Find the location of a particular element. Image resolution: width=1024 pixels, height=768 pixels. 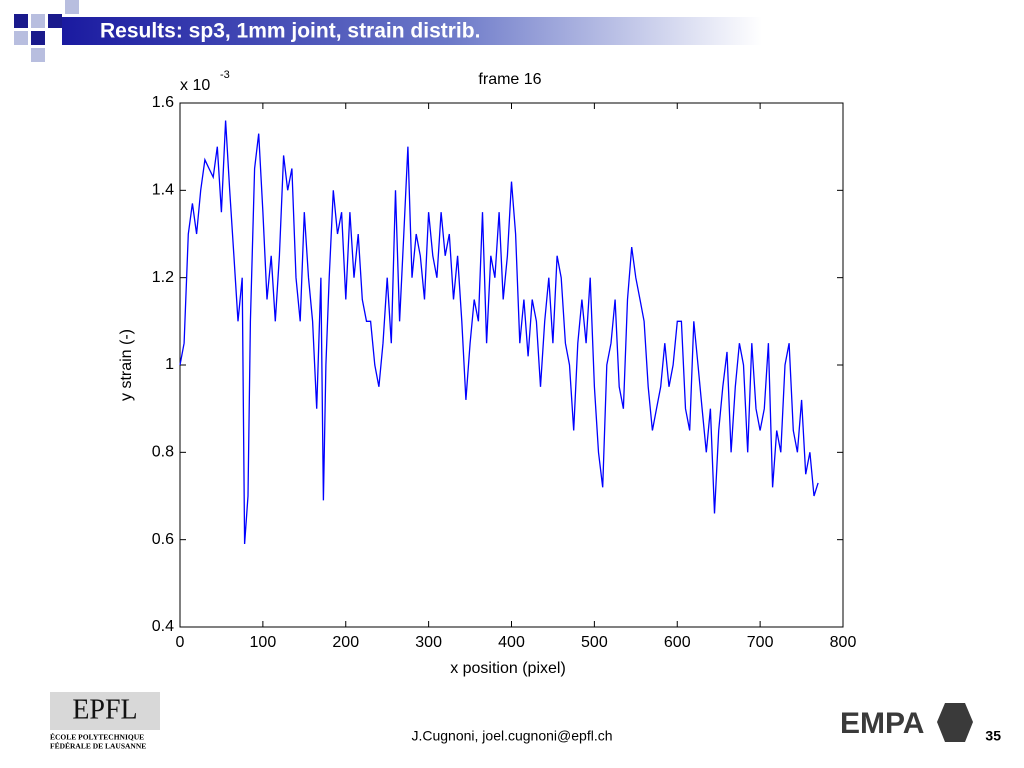

epfl-logo-text: EPFL is located at coordinates (104, 709).